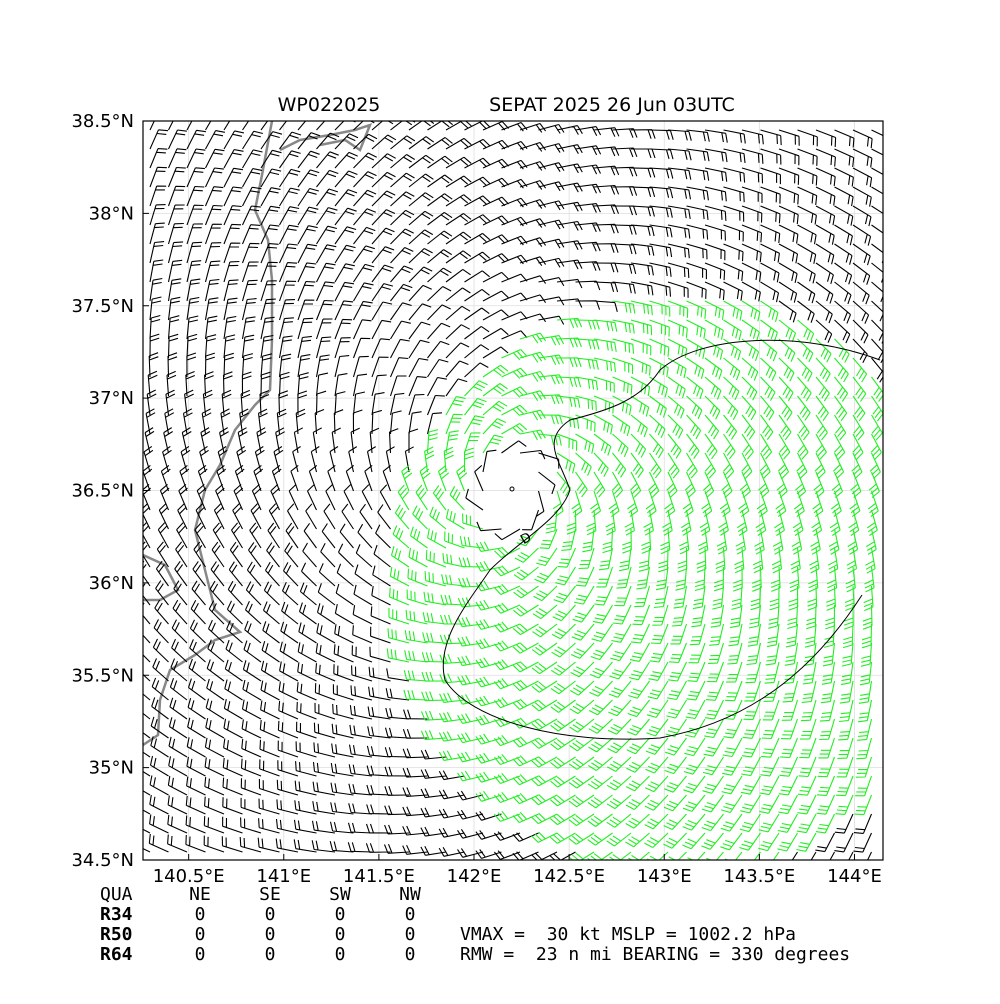  I want to click on coastline, so click(326, 137).